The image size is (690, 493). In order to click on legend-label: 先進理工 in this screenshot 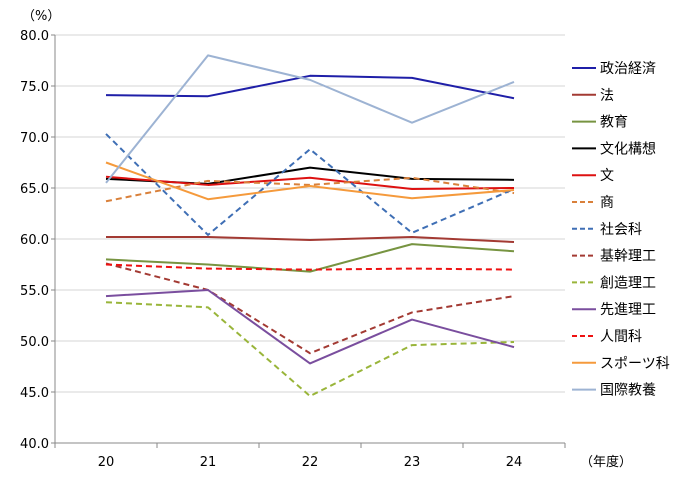, I will do `click(628, 310)`.